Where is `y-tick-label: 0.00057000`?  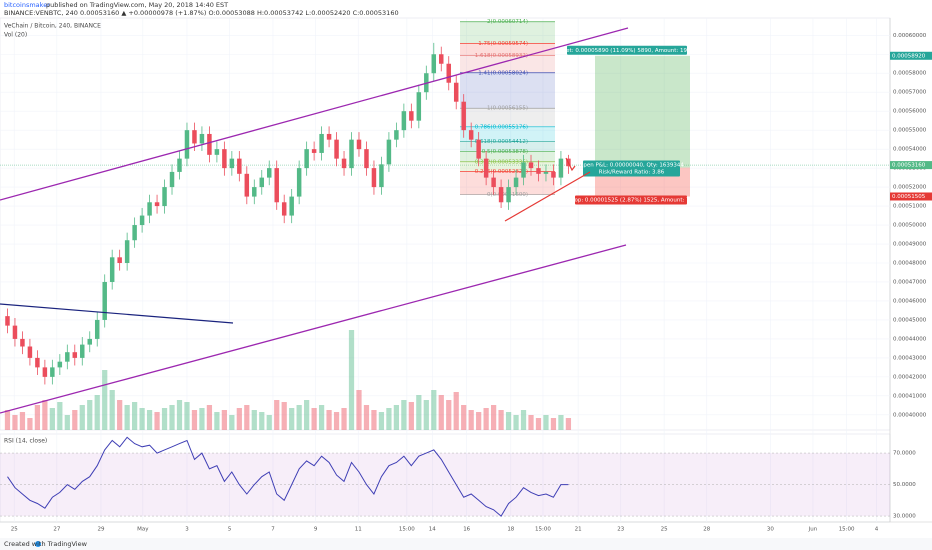
y-tick-label: 0.00057000 is located at coordinates (910, 93).